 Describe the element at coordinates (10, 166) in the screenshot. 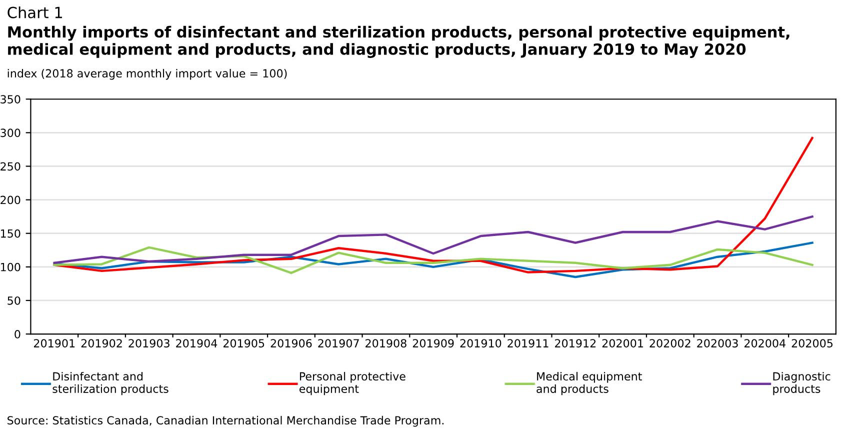

I see `y-tick-label: 250` at that location.